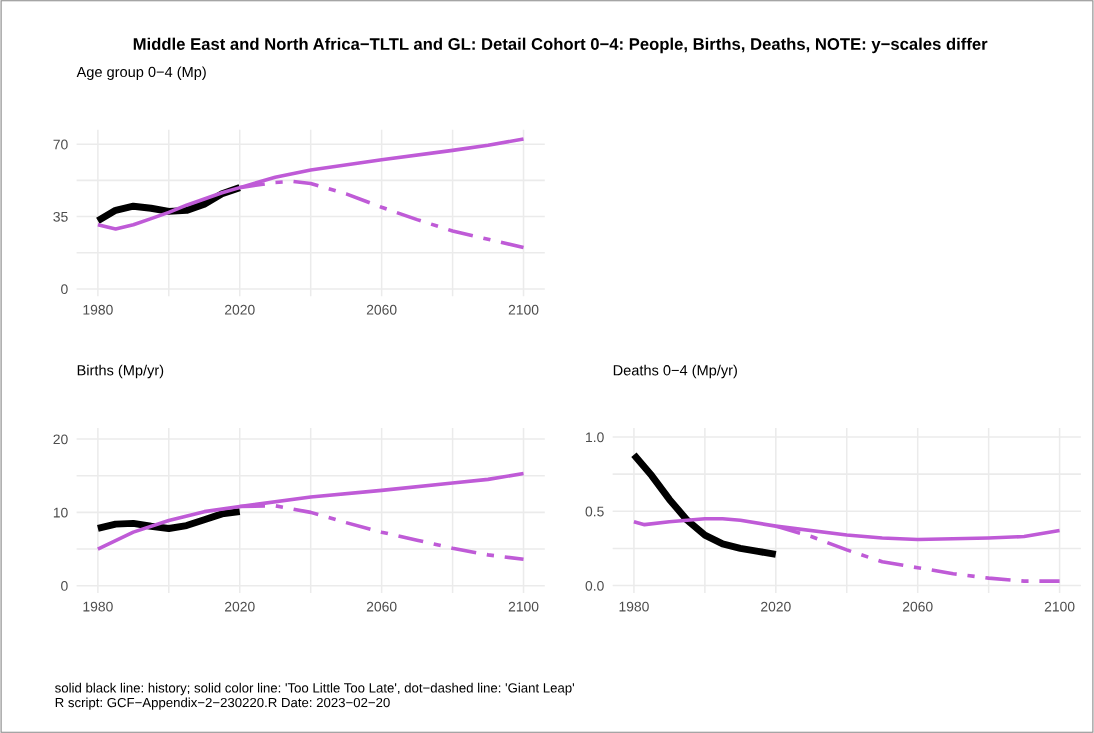 Image resolution: width=1094 pixels, height=733 pixels. I want to click on text: Middle East and North Africa−TLTL and GL: Detail Cohort 0−4: People, Births, Deaths, NOTE: y−scales differ, so click(560, 45).